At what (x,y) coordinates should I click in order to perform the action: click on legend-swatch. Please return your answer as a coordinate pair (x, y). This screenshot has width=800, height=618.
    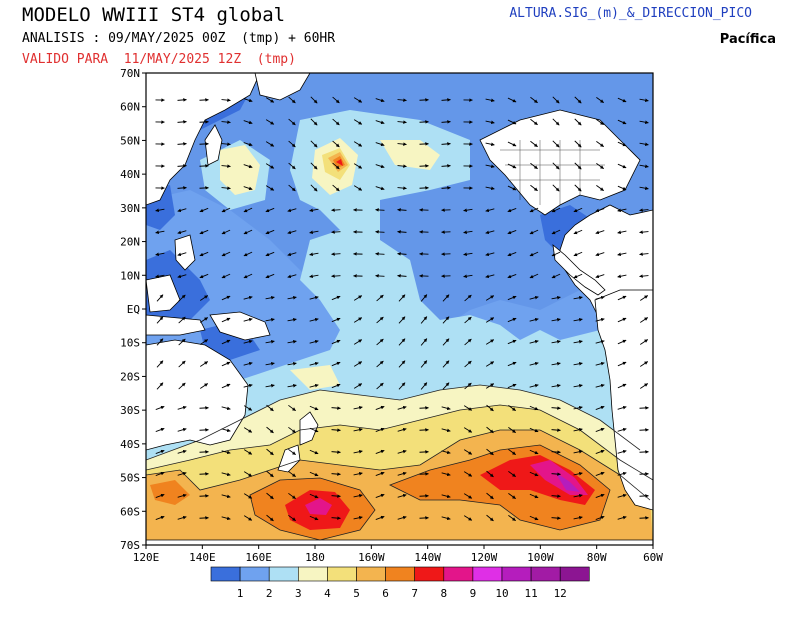
    Looking at the image, I should click on (225, 574).